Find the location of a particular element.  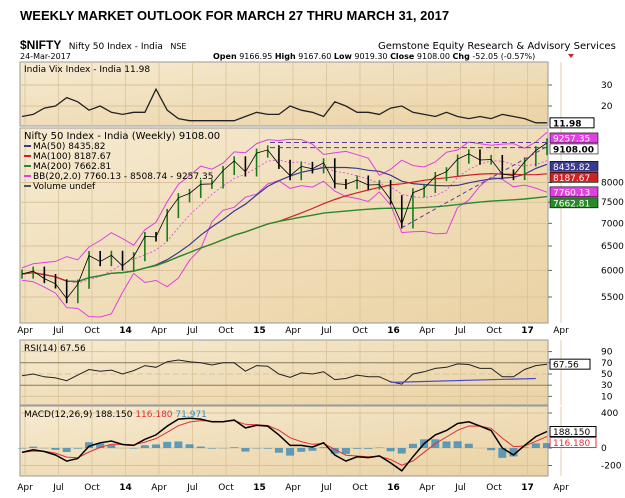

macd-signal-line is located at coordinates (284, 443).